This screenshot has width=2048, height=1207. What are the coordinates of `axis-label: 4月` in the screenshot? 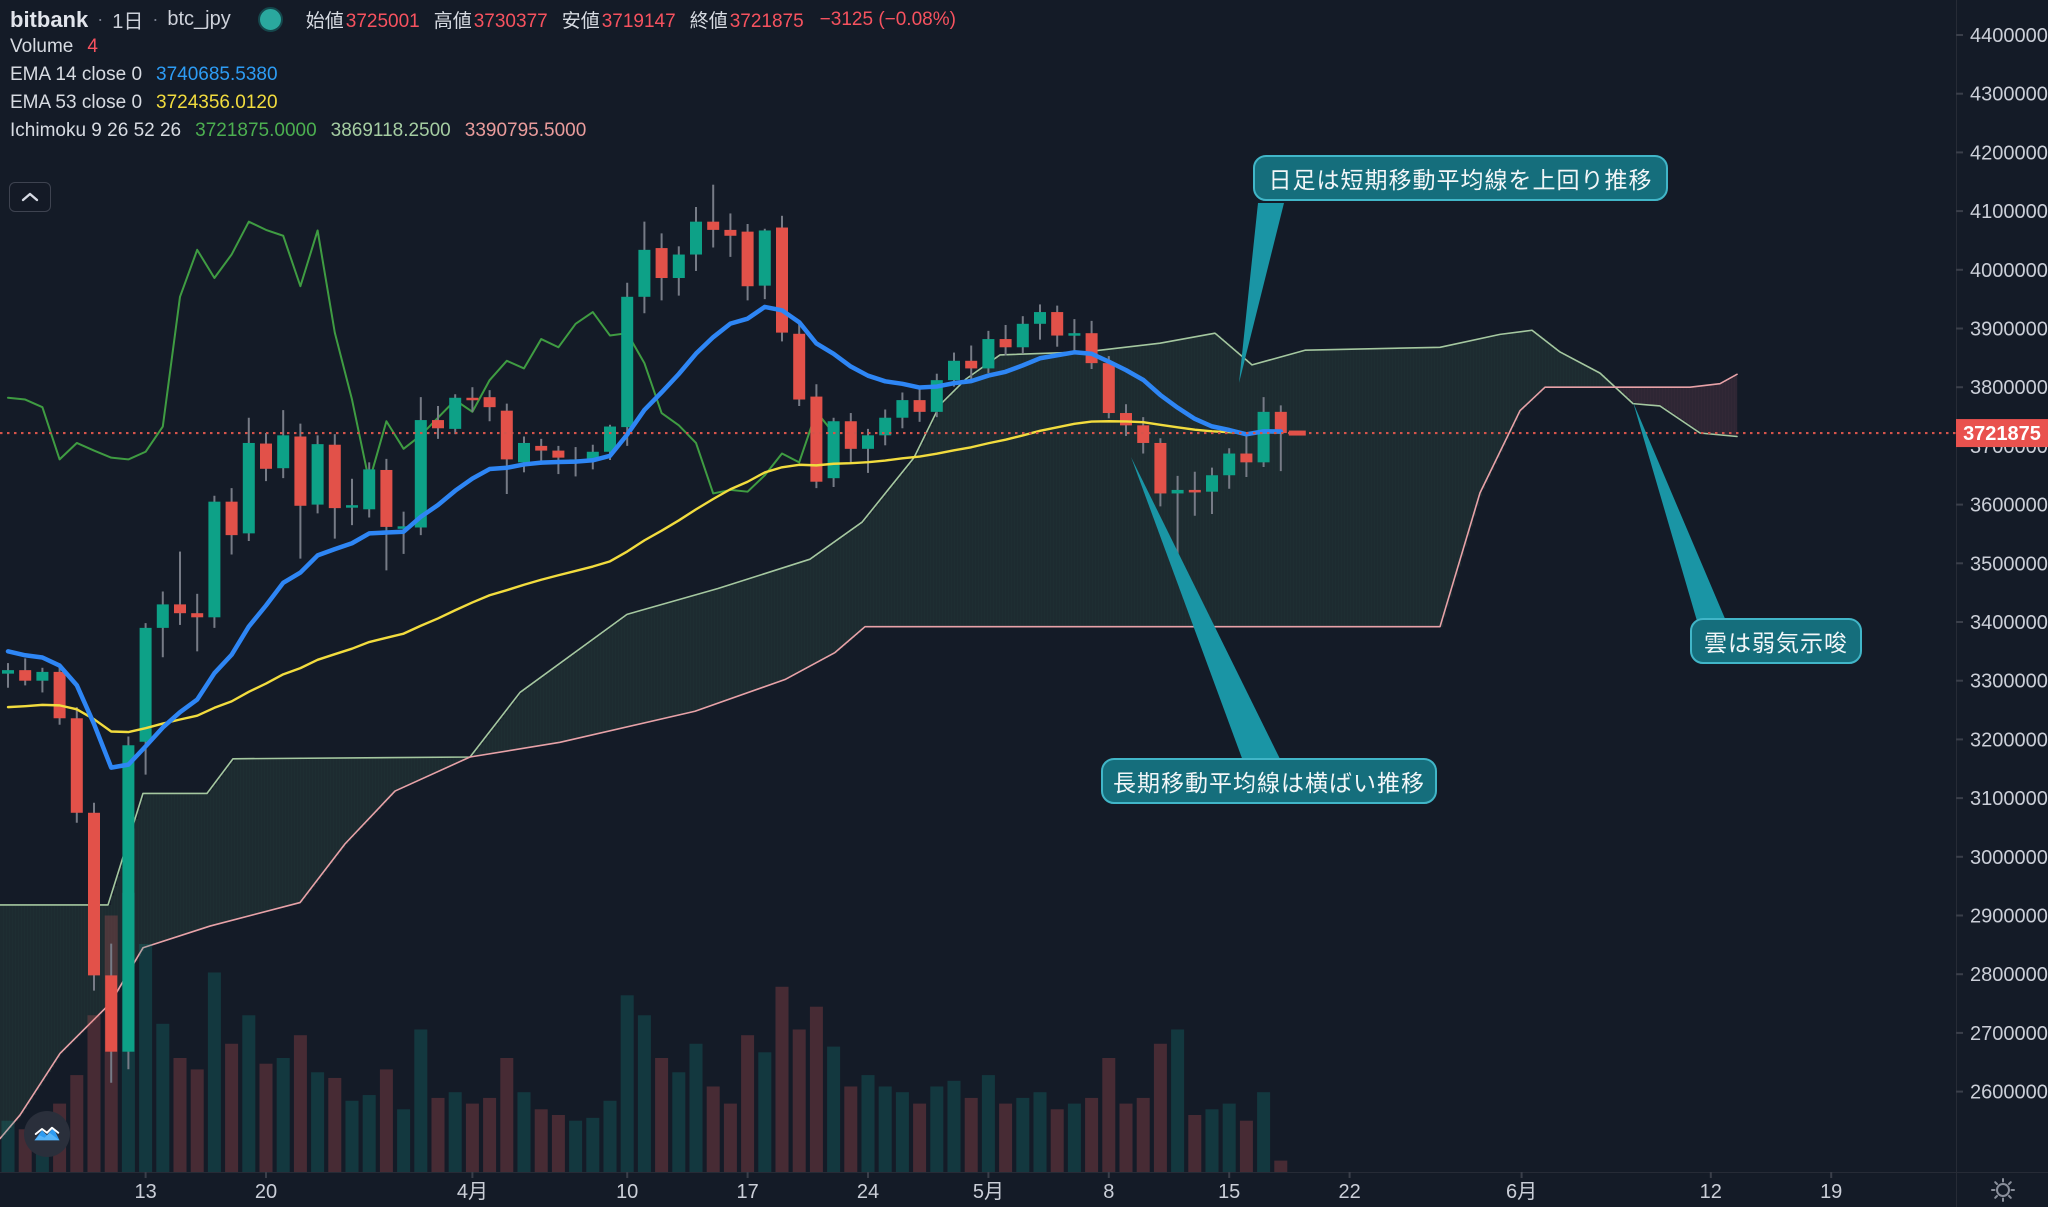 It's located at (472, 1192).